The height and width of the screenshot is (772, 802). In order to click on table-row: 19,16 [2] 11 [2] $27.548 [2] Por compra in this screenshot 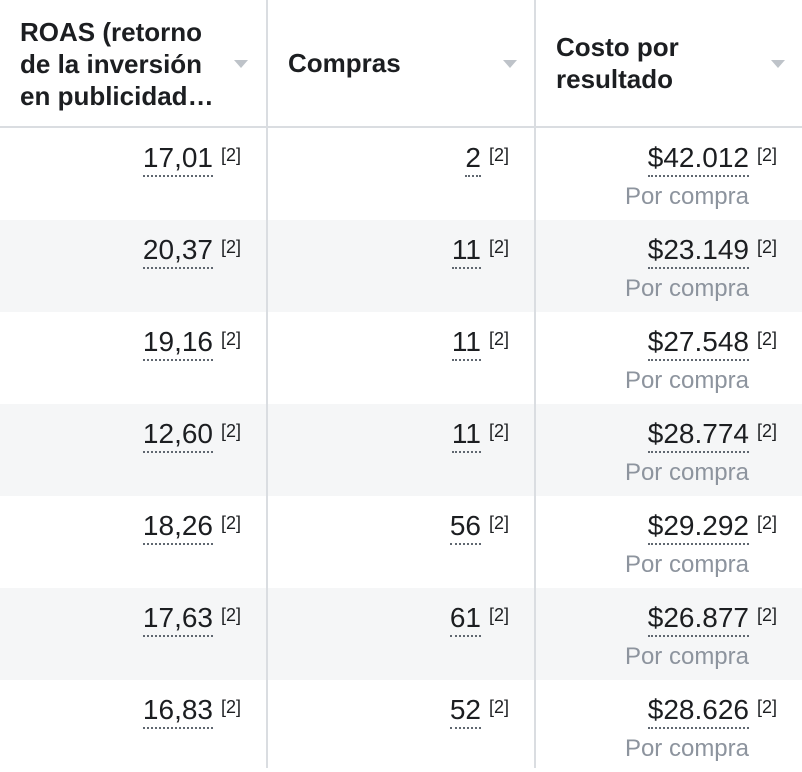, I will do `click(401, 358)`.